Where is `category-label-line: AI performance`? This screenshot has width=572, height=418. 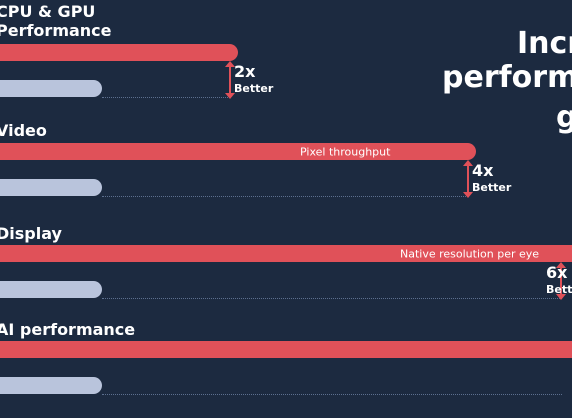 category-label-line: AI performance is located at coordinates (68, 329).